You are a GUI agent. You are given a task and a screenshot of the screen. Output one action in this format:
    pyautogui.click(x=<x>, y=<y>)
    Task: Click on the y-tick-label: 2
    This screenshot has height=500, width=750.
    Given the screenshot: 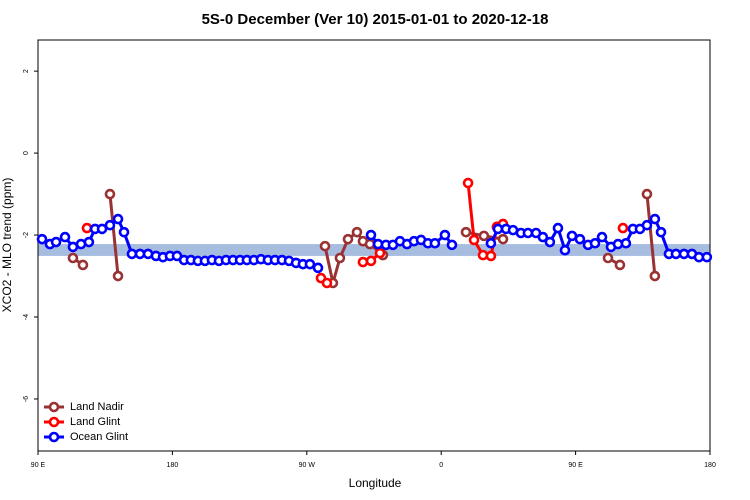 What is the action you would take?
    pyautogui.click(x=26, y=71)
    